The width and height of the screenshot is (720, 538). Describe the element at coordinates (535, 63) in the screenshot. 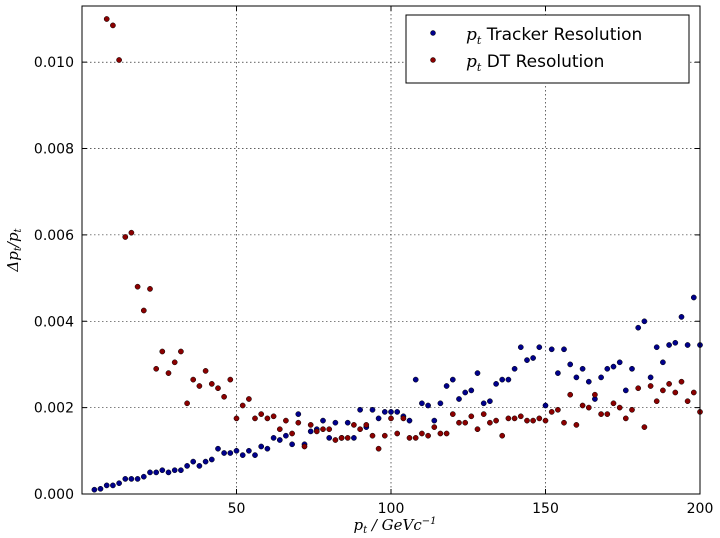

I see `legend-label-dt: pt DT Resolution` at that location.